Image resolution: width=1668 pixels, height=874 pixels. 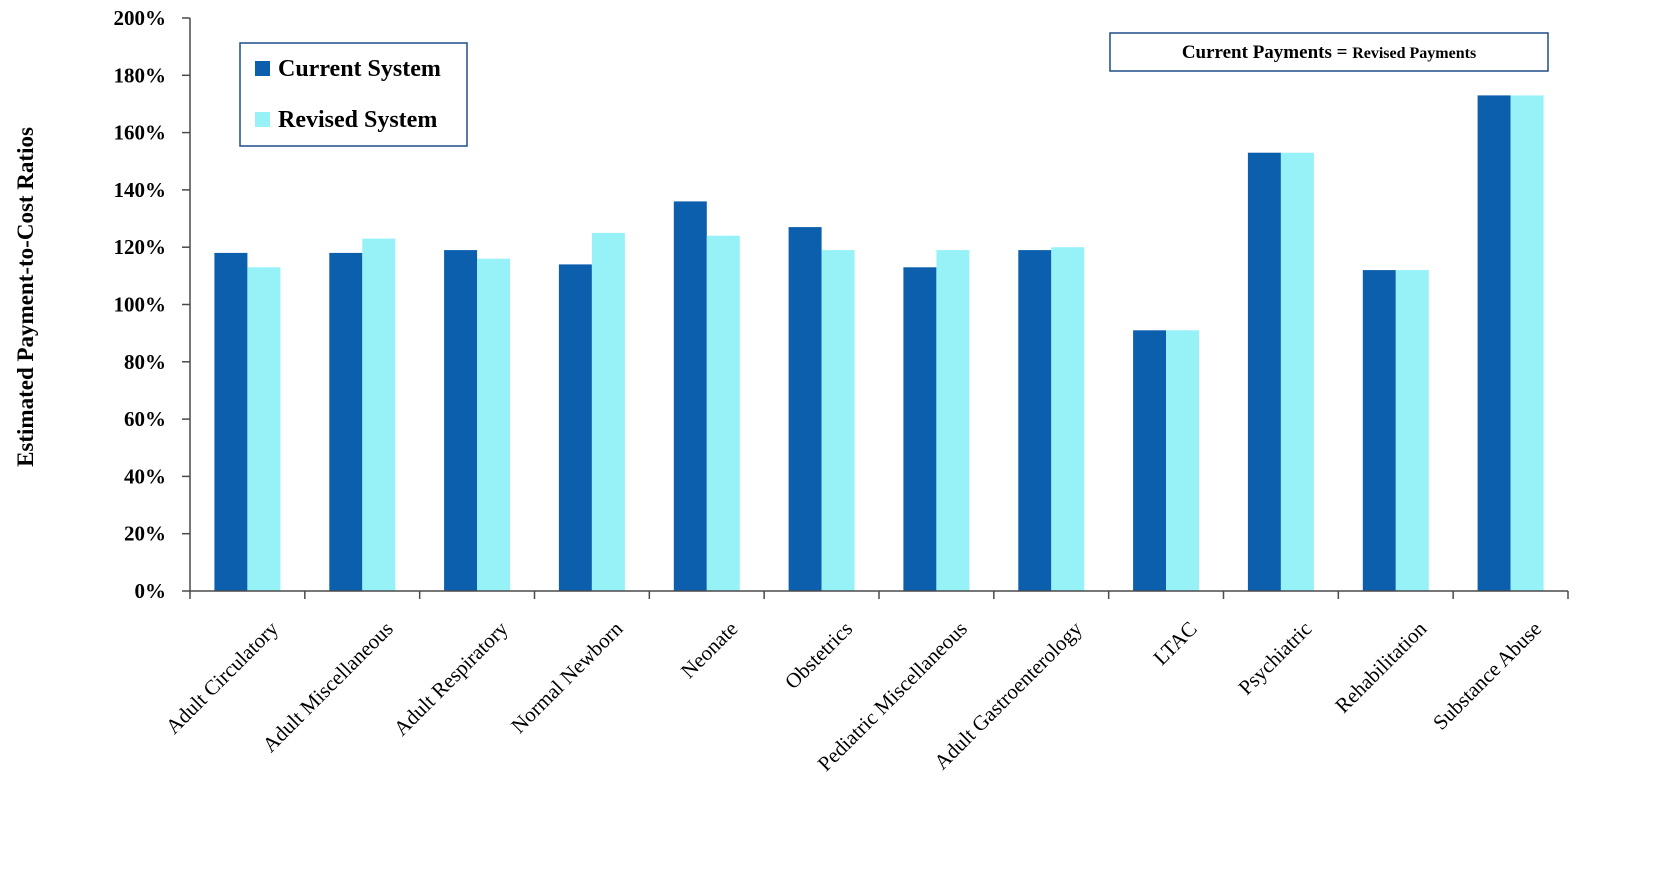 I want to click on bar-neonate-revised-system, so click(x=723, y=413).